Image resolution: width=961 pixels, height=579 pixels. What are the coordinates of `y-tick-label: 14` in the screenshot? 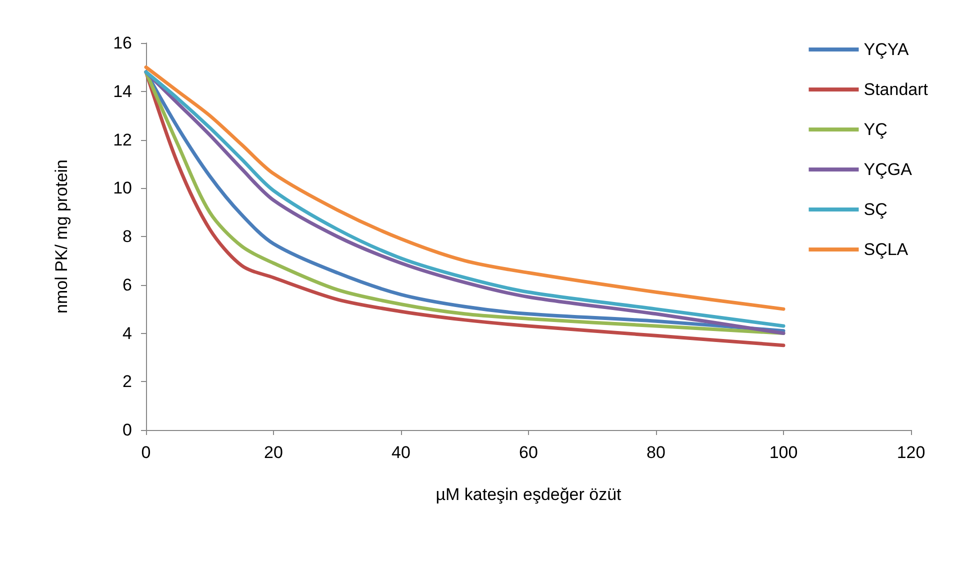 It's located at (122, 91).